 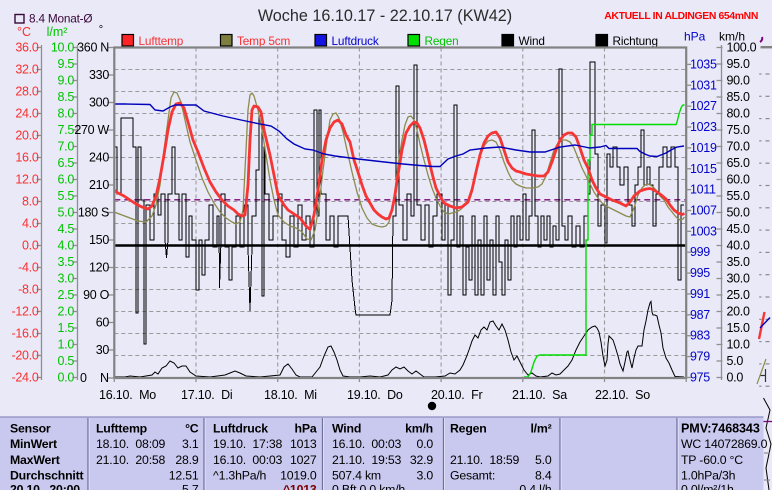 I want to click on svg-text: 65.0, so click(x=738, y=163).